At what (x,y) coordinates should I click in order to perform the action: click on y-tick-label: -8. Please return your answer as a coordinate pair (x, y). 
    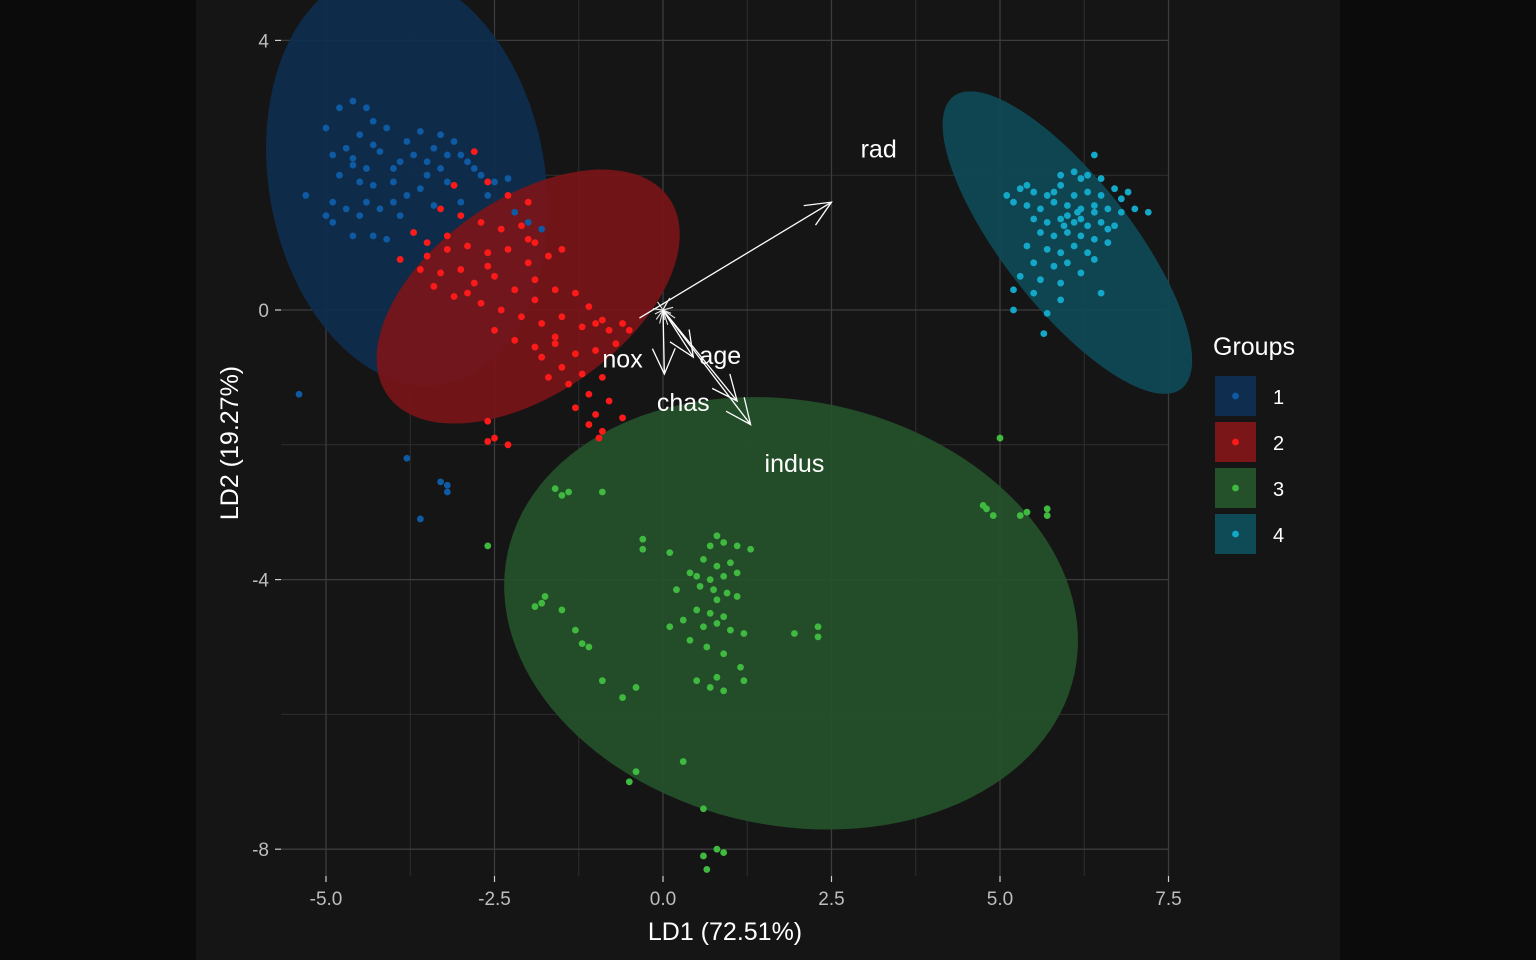
    Looking at the image, I should click on (260, 850).